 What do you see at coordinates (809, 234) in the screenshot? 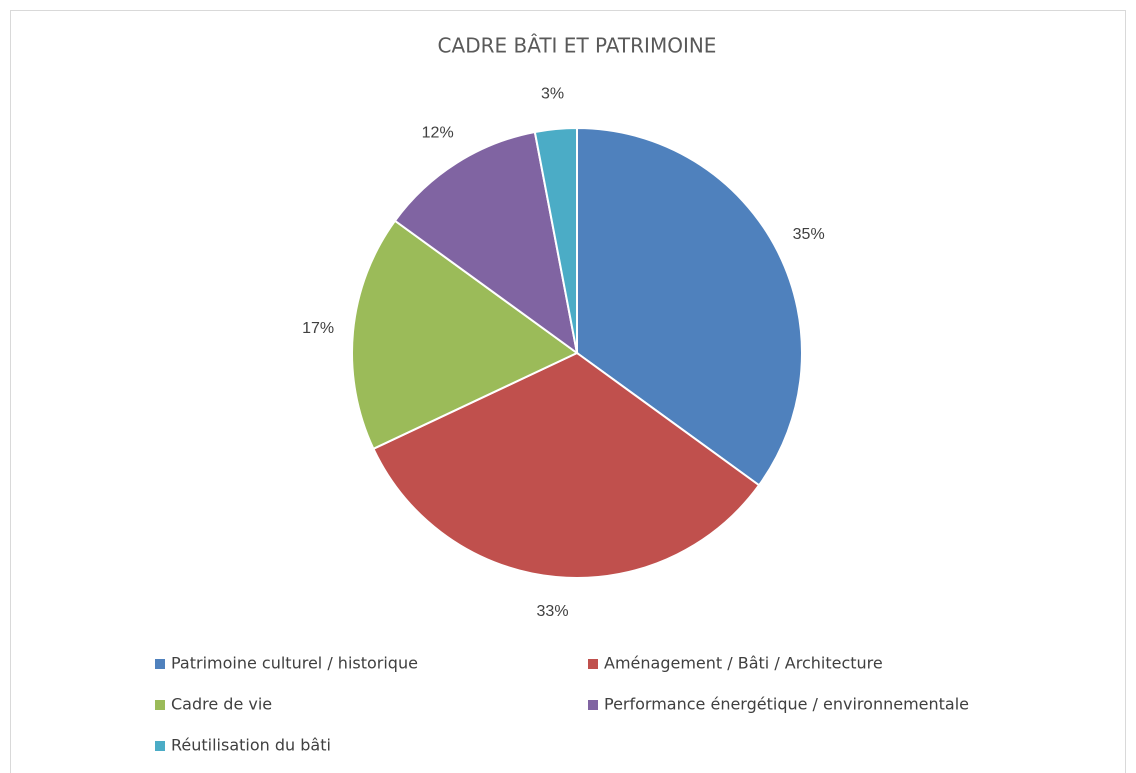
I see `data-label: 35%` at bounding box center [809, 234].